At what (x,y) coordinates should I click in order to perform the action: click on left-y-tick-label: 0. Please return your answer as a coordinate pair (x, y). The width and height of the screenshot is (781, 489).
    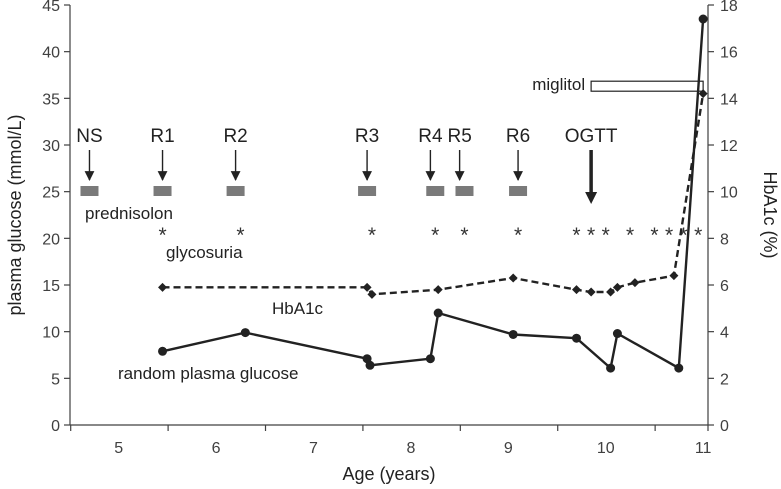
    Looking at the image, I should click on (55, 426).